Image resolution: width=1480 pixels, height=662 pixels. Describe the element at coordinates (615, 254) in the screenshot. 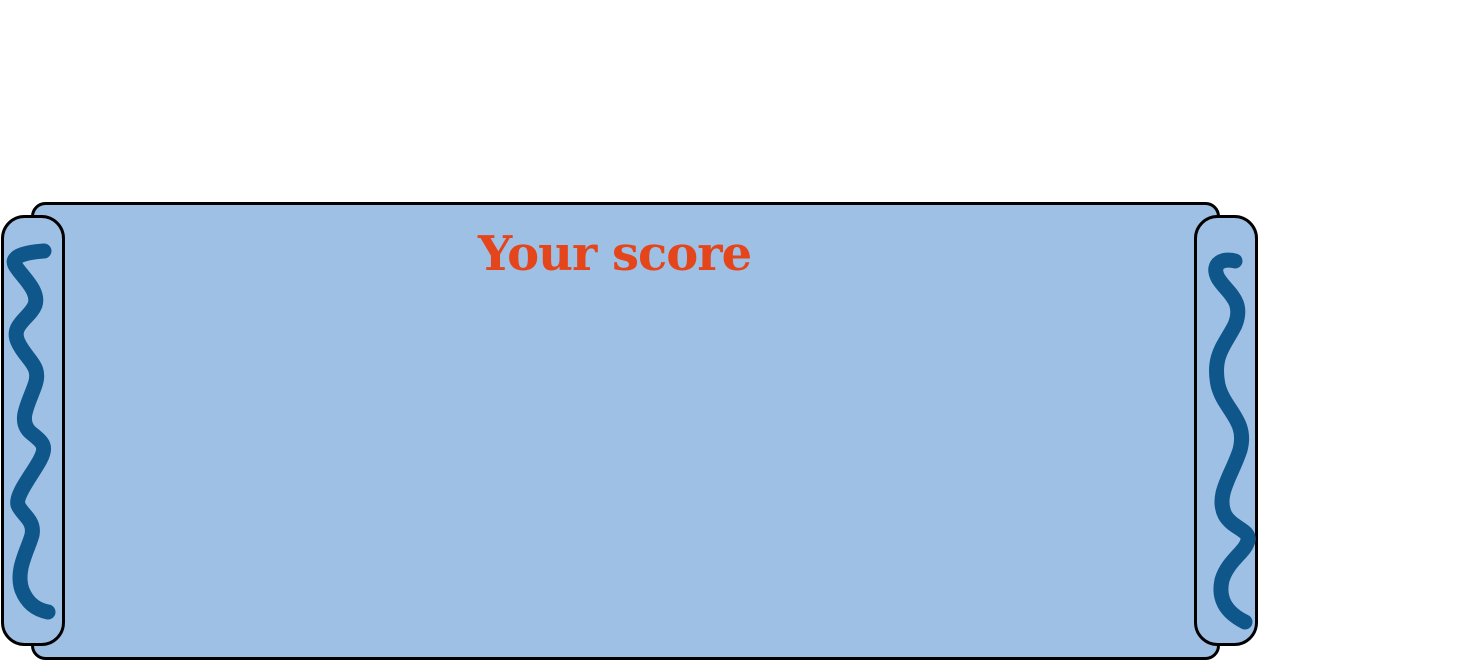

I see `score-title: Your score` at that location.